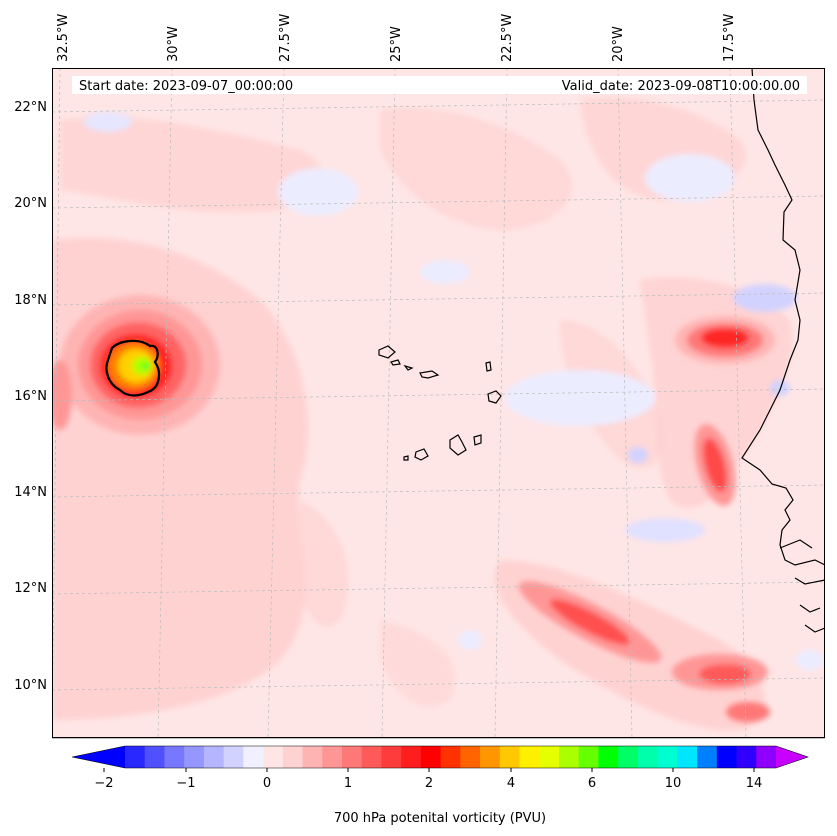 The width and height of the screenshot is (837, 836). Describe the element at coordinates (30, 107) in the screenshot. I see `lat-label: 22°N` at that location.